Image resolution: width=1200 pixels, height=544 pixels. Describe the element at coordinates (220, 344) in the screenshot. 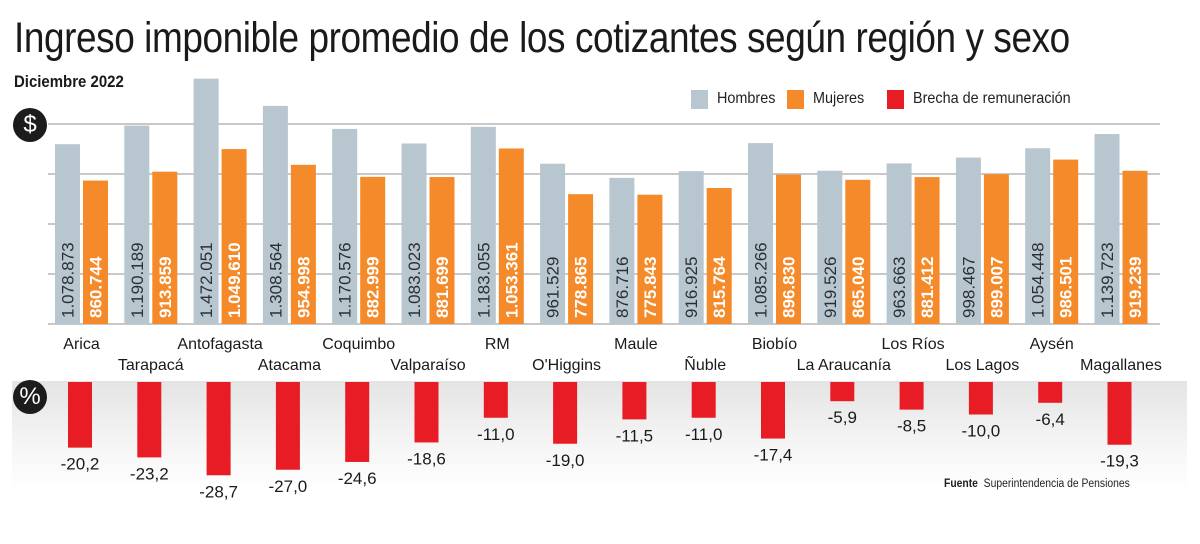

I see `region-label: Antofagasta` at that location.